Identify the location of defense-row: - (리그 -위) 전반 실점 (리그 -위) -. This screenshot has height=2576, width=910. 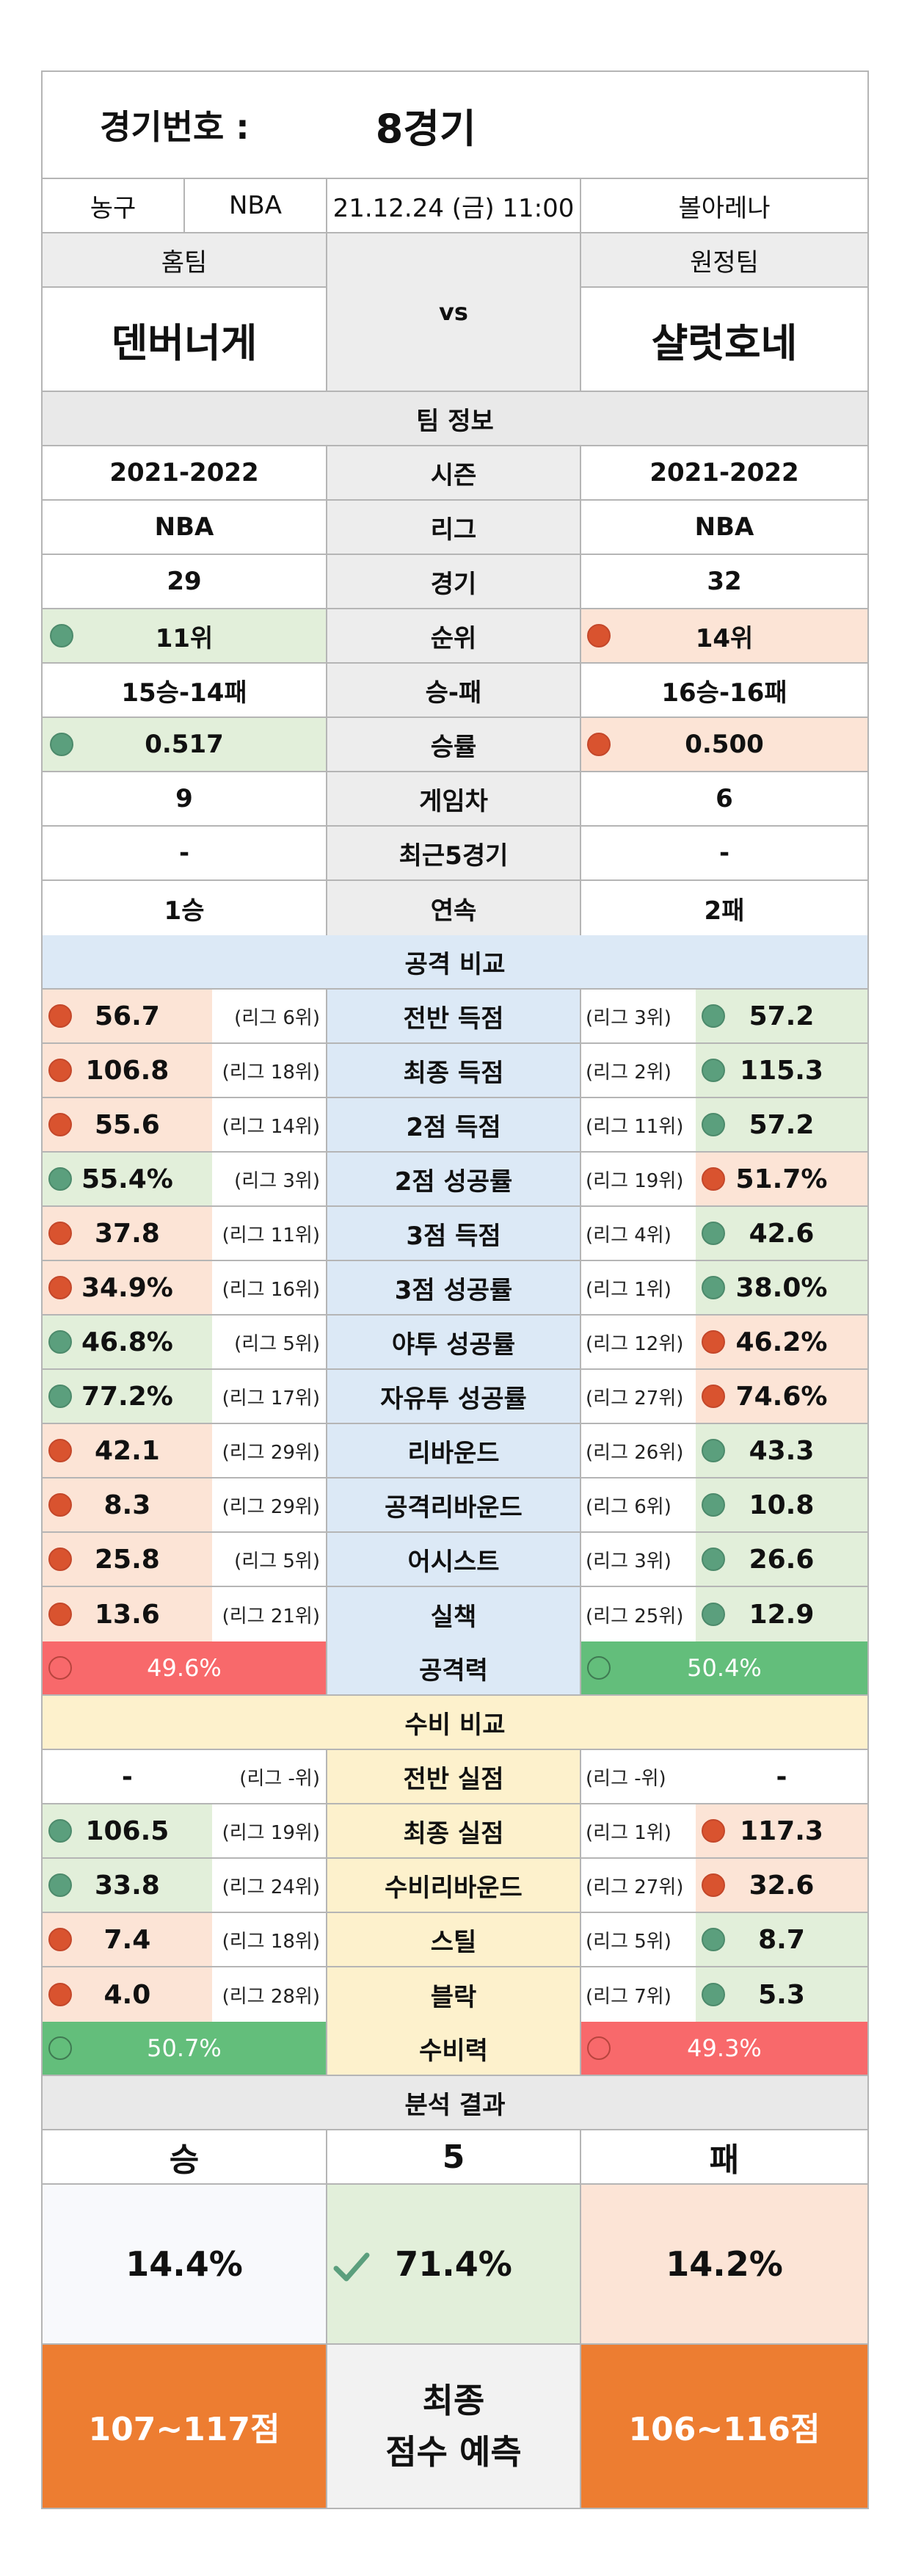
(455, 1777).